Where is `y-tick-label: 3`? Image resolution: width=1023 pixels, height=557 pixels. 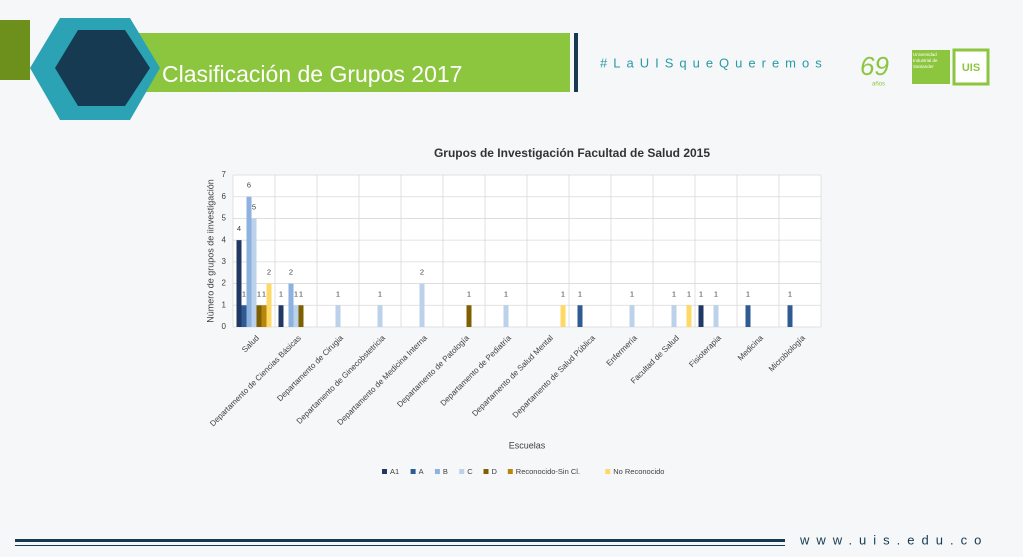 y-tick-label: 3 is located at coordinates (224, 261).